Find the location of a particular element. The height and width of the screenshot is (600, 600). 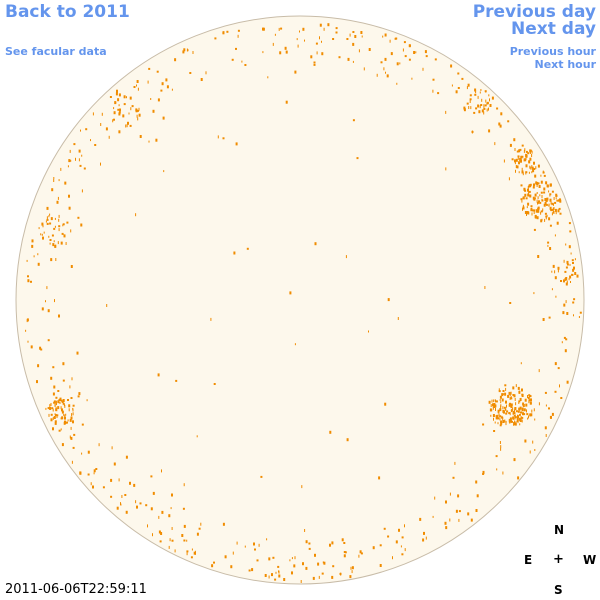

back-to-year-link: Back to 2011 is located at coordinates (67, 12).